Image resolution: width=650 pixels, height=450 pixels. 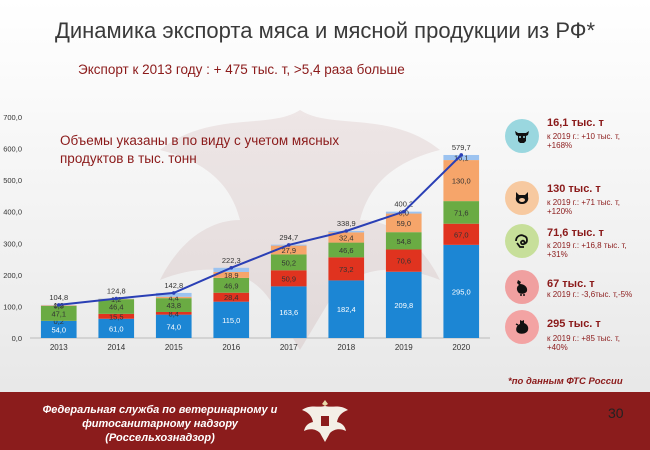 I want to click on total-label: 124,8, so click(x=116, y=291).